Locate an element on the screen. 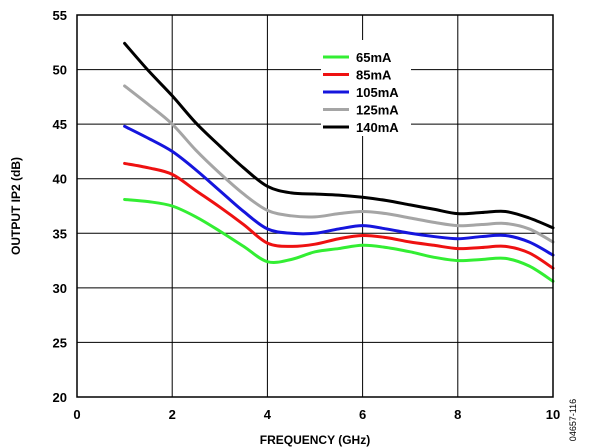 The width and height of the screenshot is (590, 448). x-tick-label-0: 0 is located at coordinates (76, 414).